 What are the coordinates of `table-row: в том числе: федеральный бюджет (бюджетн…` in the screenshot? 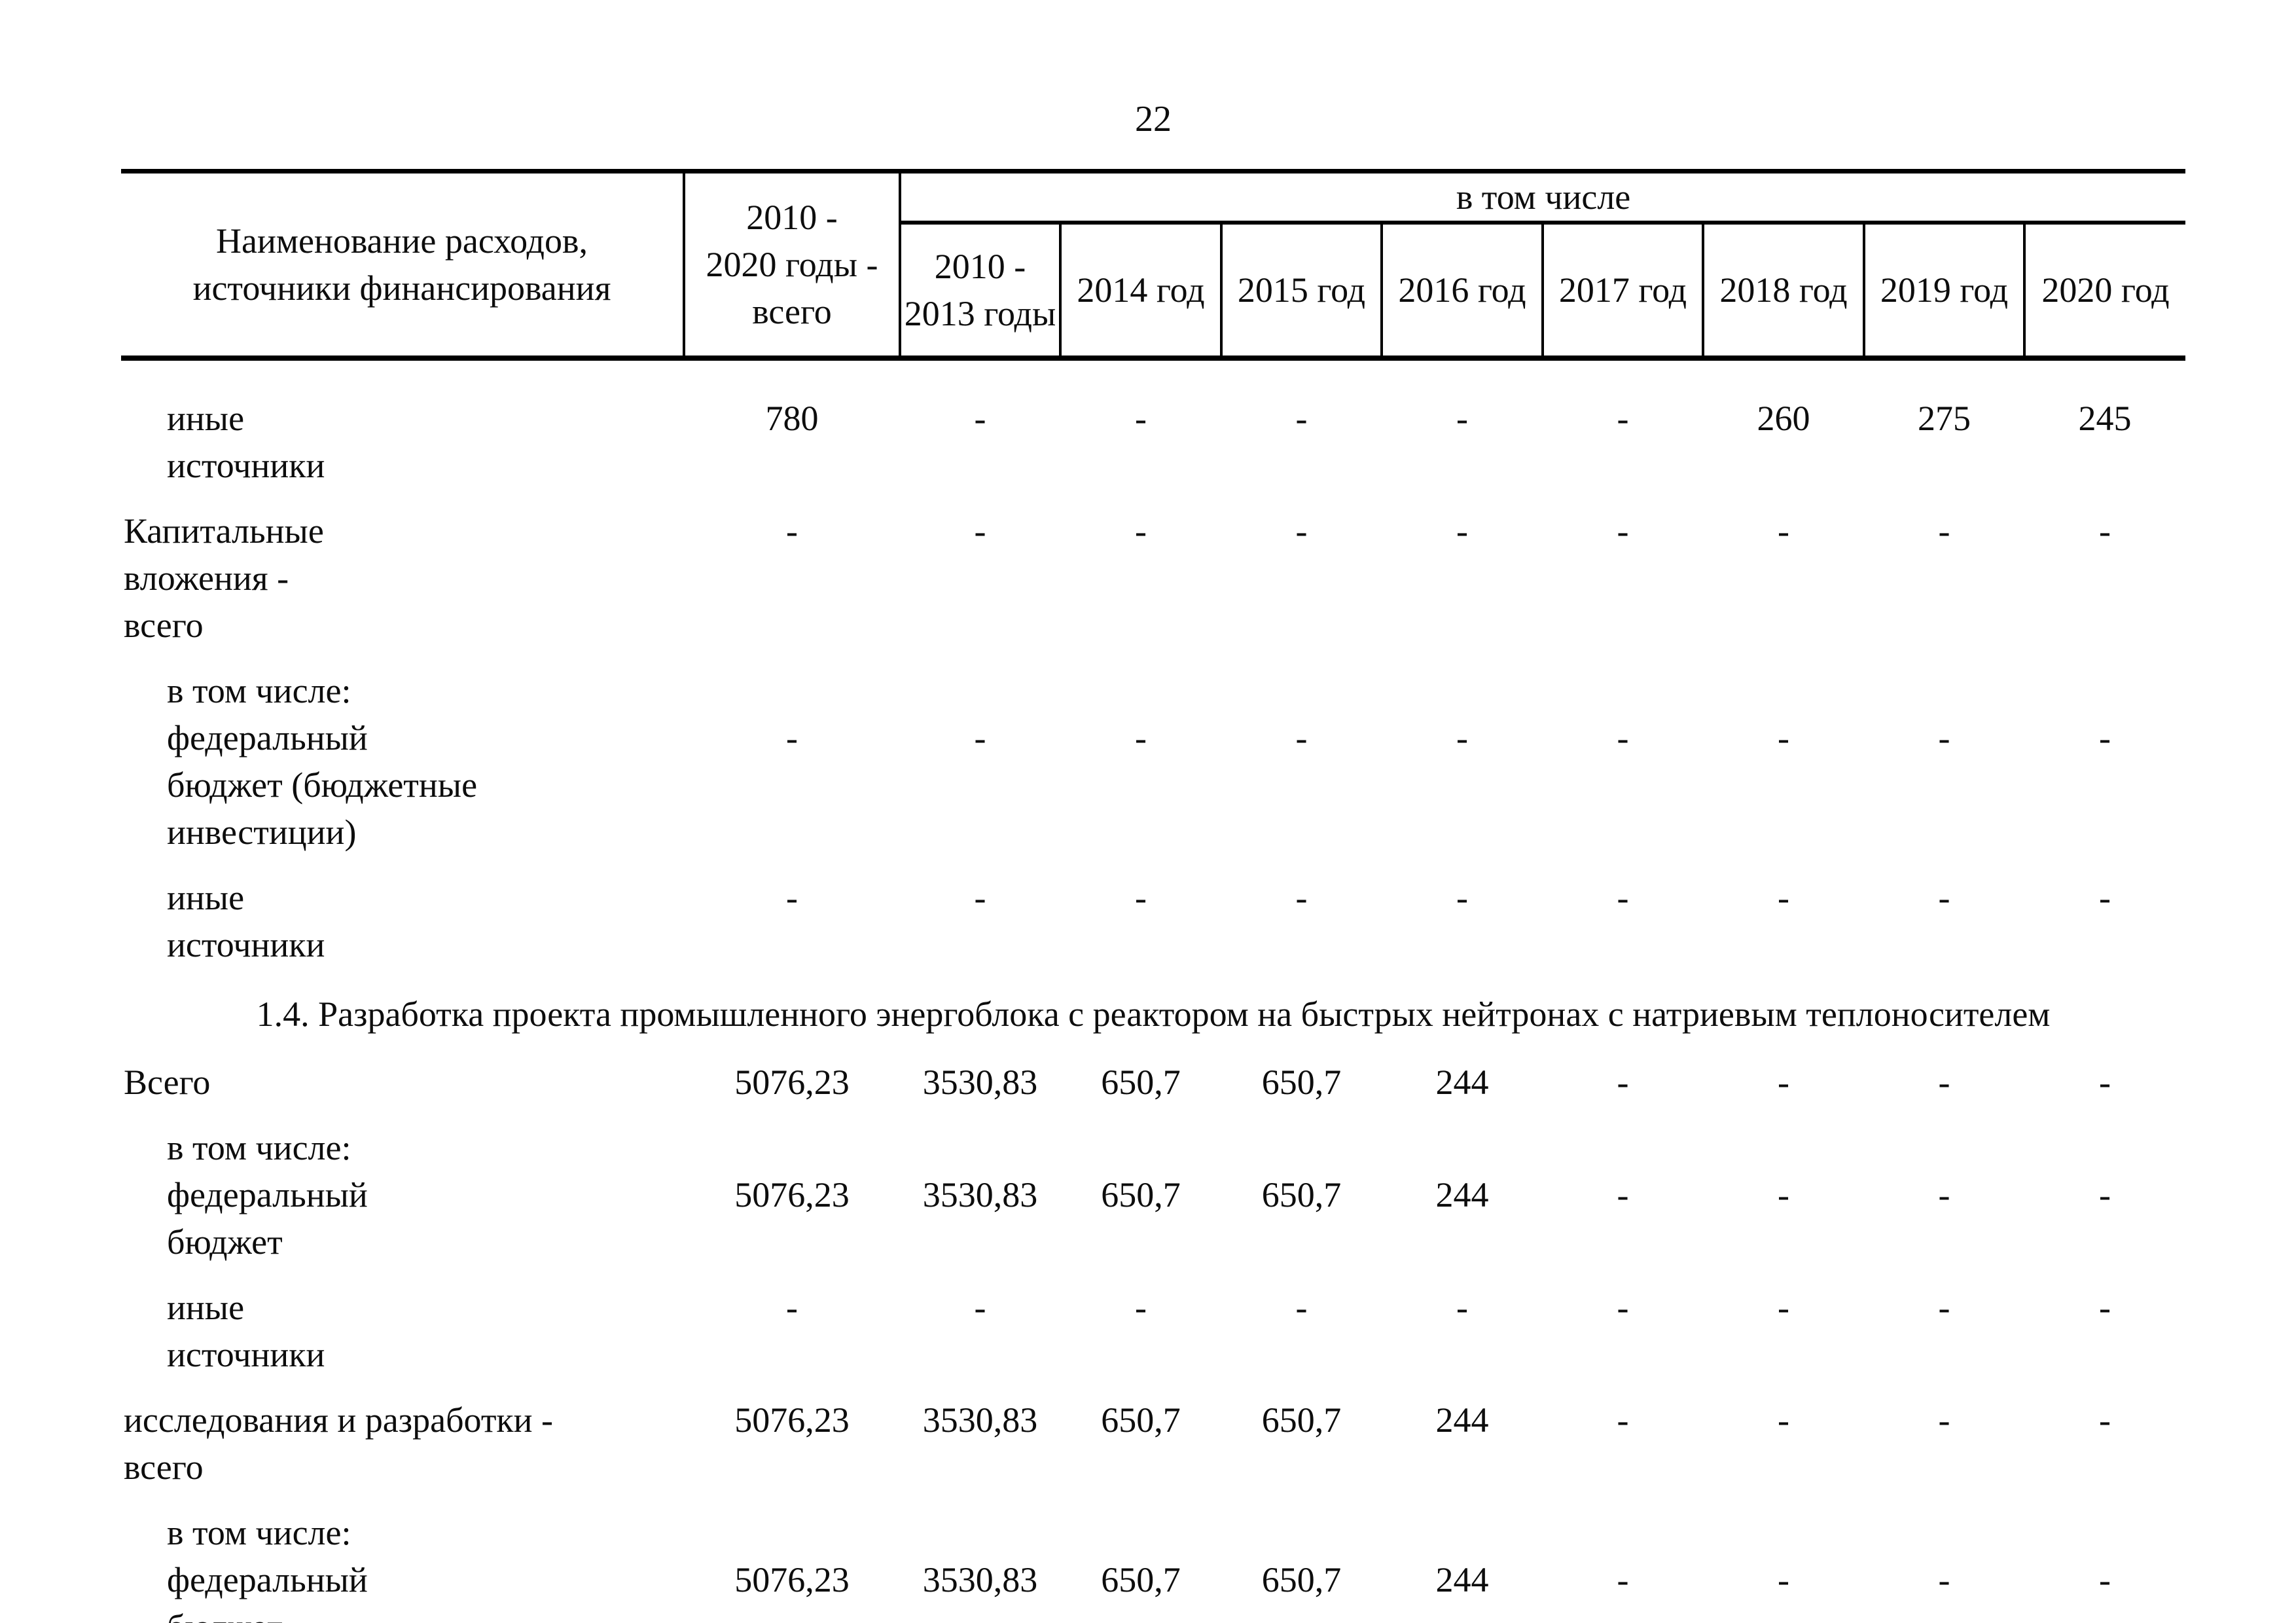 It's located at (1153, 752).